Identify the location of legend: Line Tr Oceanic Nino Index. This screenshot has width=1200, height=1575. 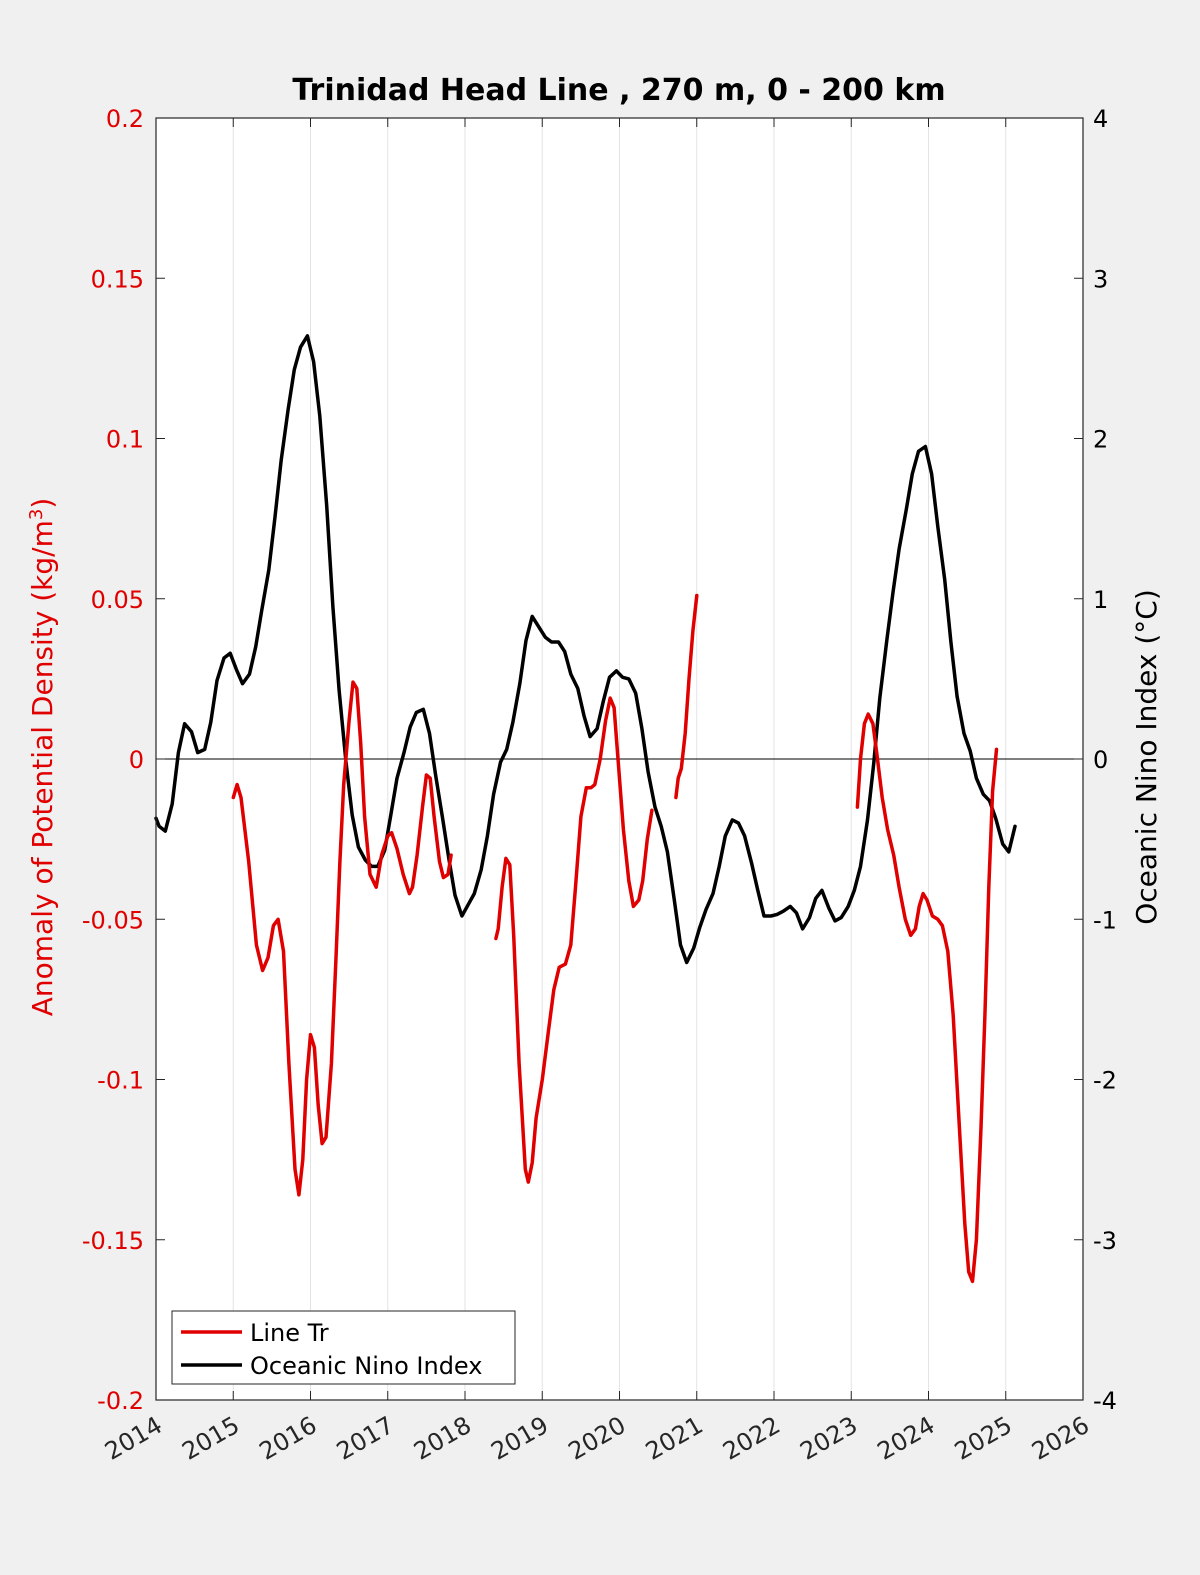
(343, 1347).